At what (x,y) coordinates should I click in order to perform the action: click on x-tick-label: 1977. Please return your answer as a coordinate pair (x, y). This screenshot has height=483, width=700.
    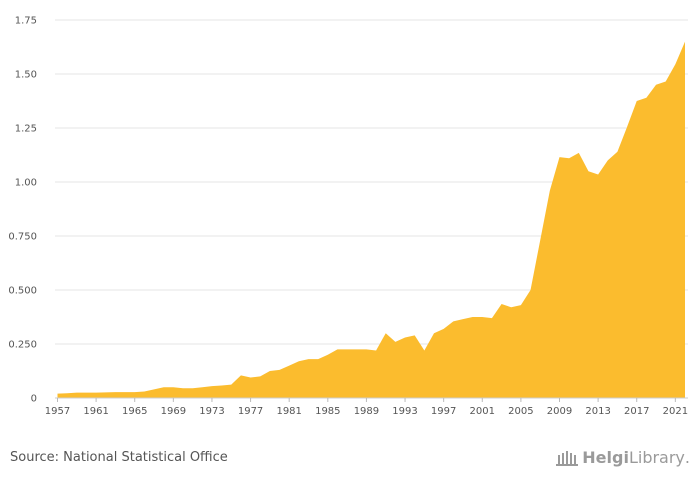
    Looking at the image, I should click on (250, 411).